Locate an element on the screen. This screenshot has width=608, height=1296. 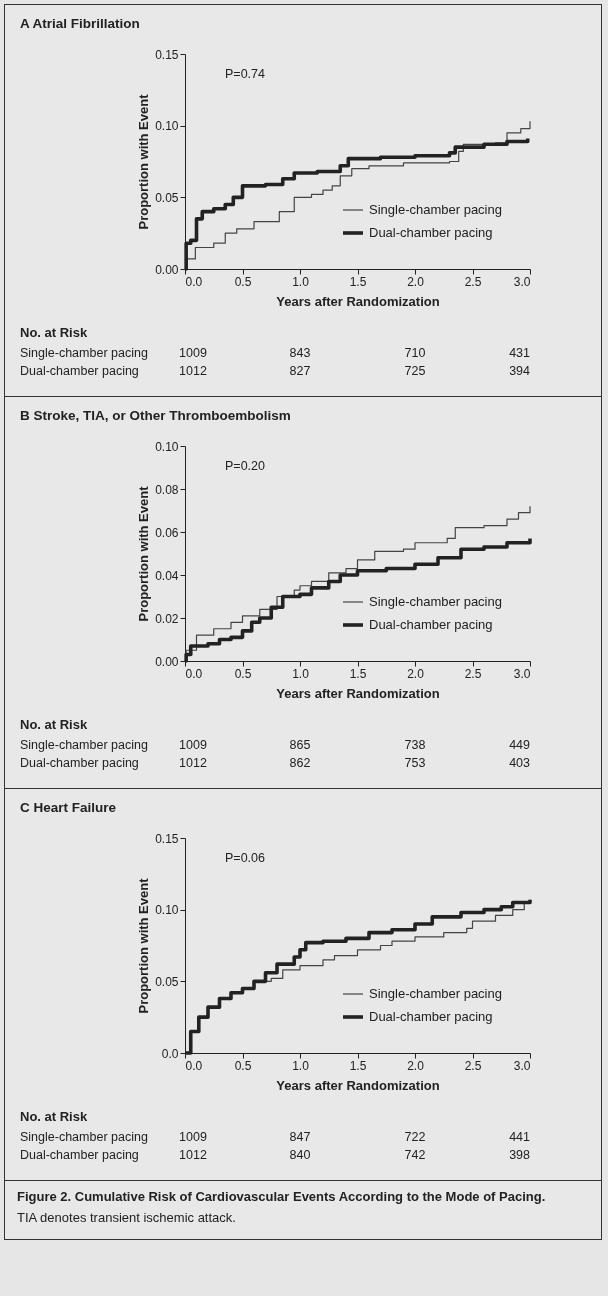
text: 441 is located at coordinates (520, 1137).